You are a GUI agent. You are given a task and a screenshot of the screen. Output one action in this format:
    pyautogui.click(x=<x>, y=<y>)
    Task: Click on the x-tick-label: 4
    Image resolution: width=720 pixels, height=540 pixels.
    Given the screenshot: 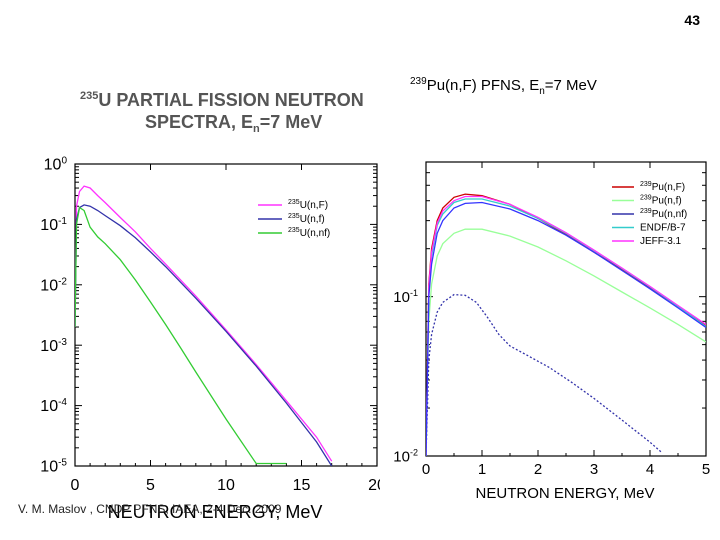 What is the action you would take?
    pyautogui.click(x=650, y=469)
    